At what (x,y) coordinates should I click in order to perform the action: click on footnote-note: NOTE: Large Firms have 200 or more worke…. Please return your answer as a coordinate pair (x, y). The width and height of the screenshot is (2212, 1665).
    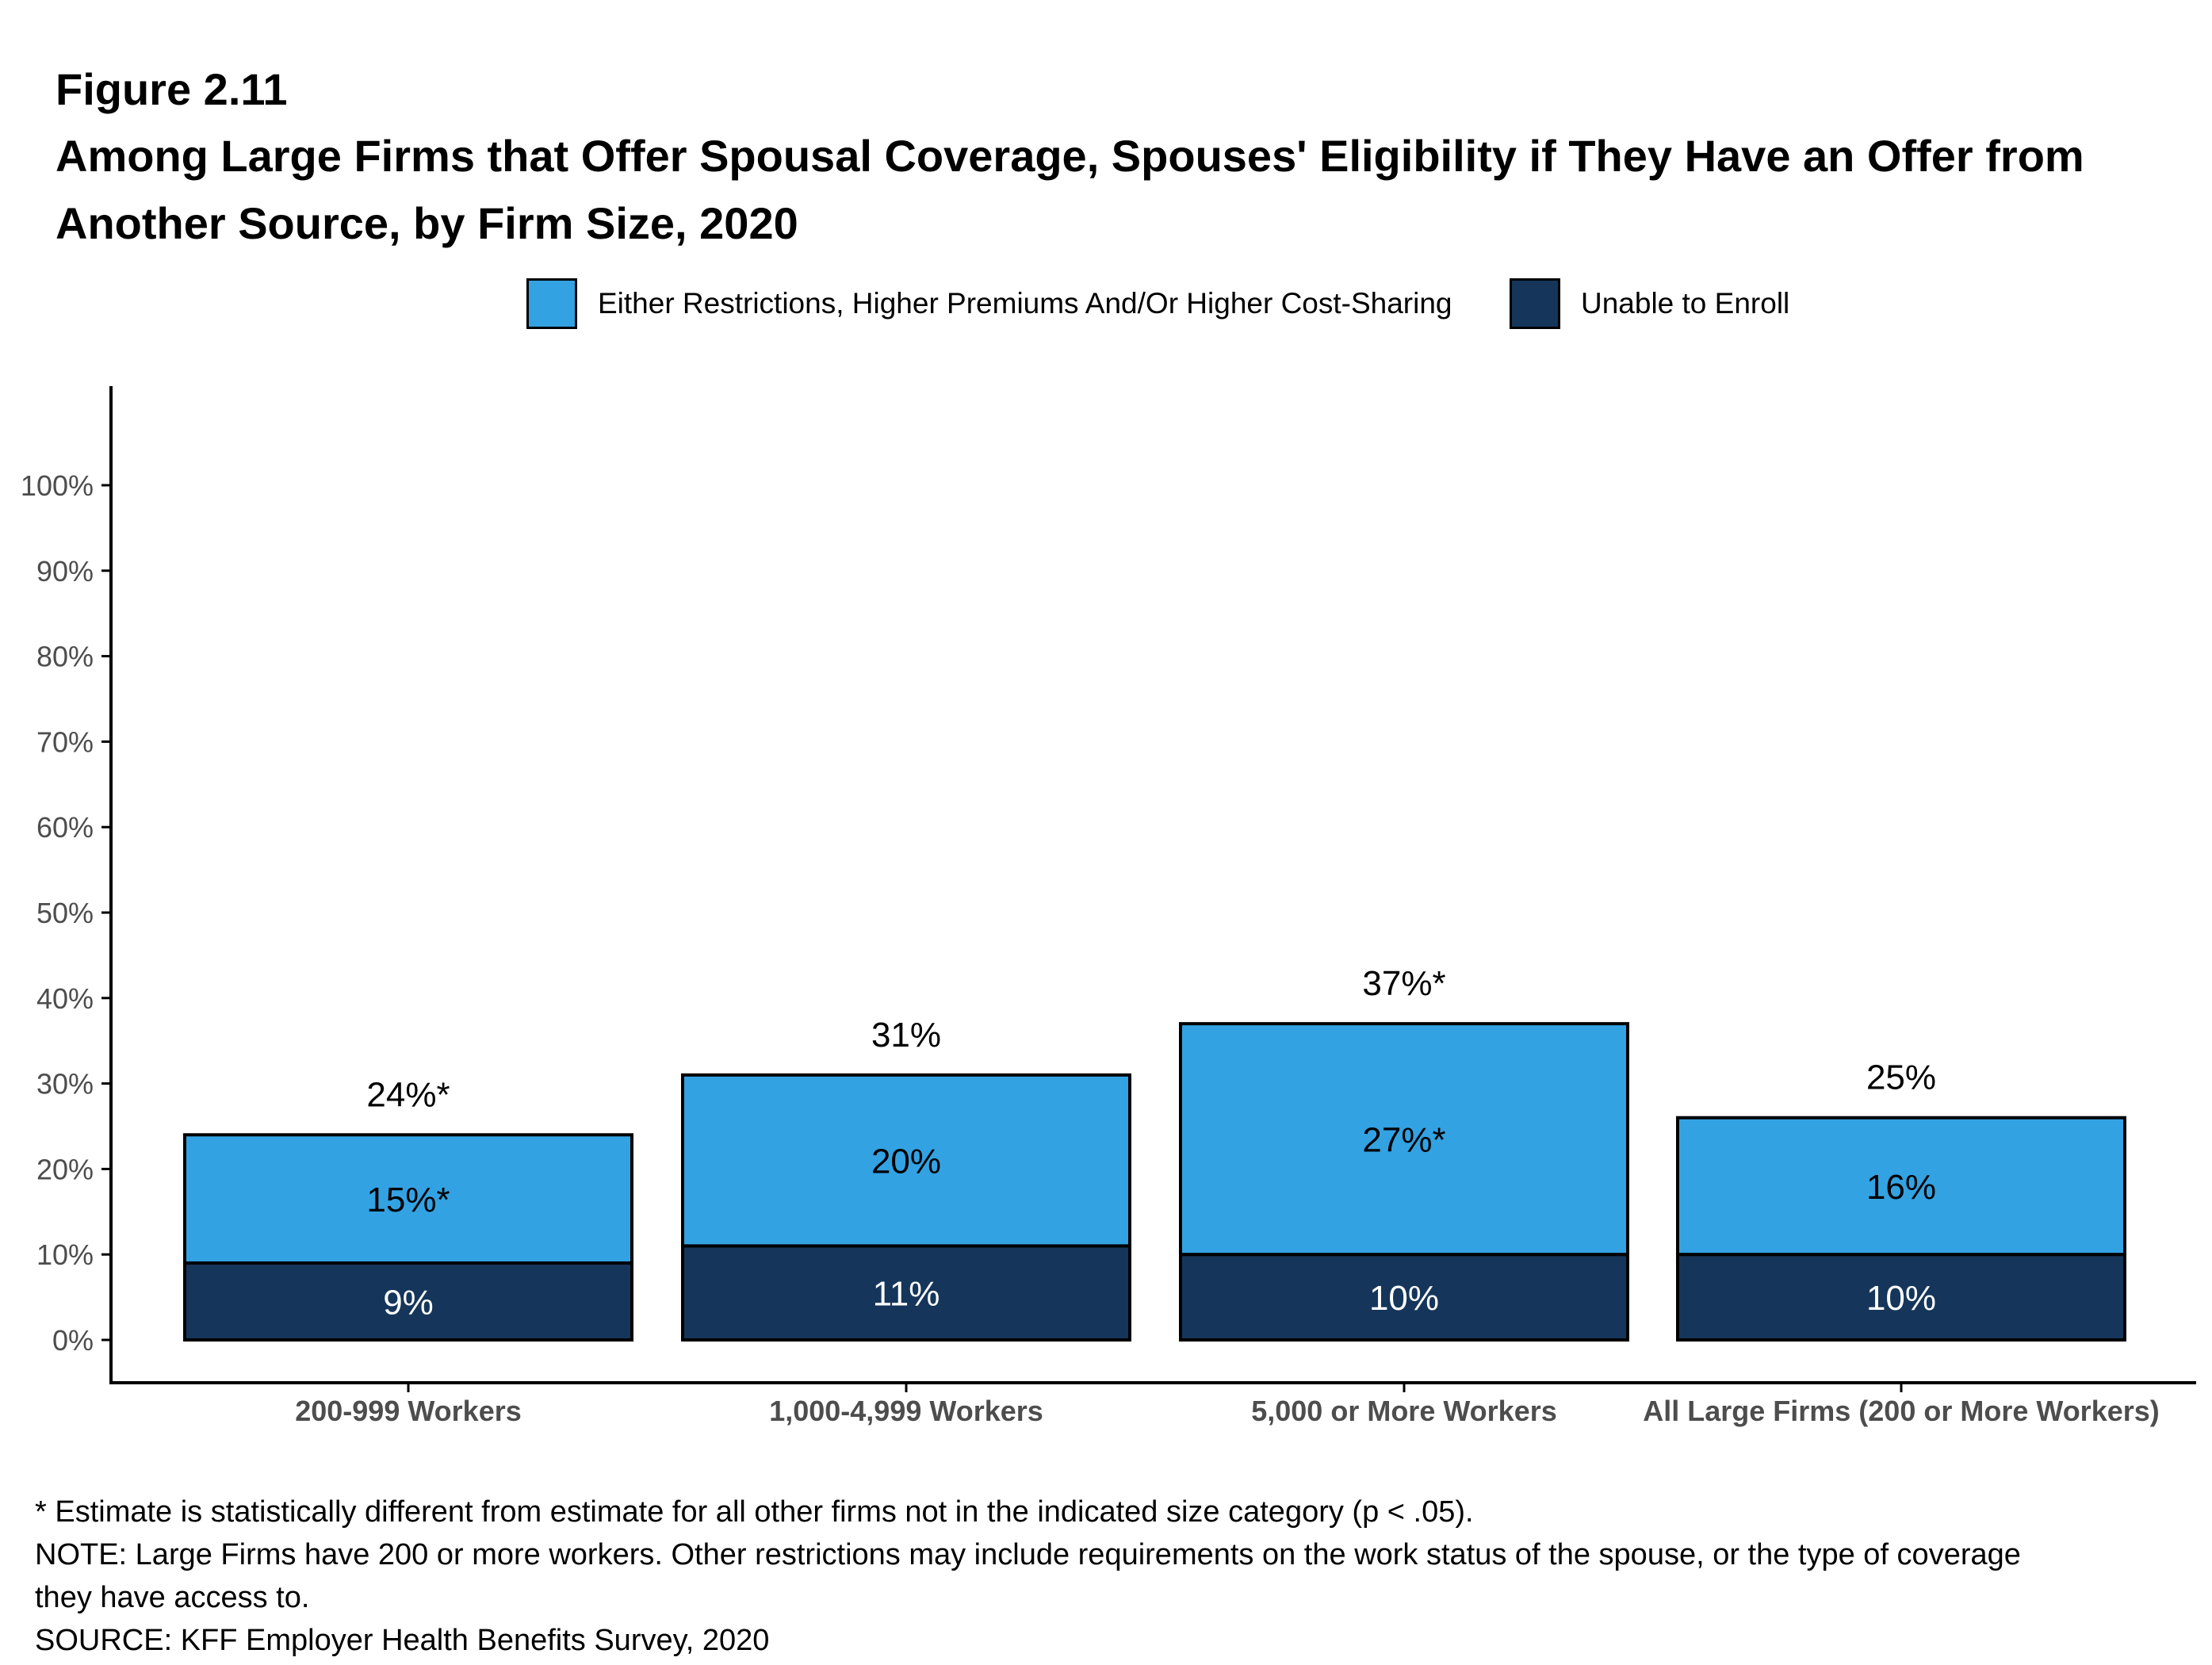
    Looking at the image, I should click on (1028, 1554).